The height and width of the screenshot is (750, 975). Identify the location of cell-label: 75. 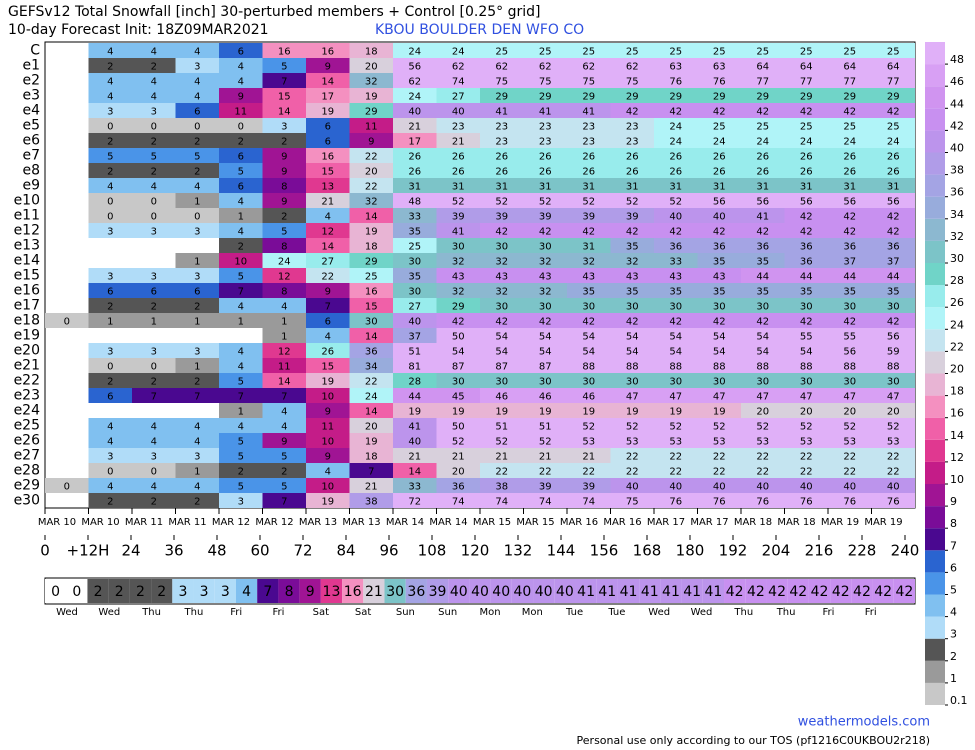
(632, 82).